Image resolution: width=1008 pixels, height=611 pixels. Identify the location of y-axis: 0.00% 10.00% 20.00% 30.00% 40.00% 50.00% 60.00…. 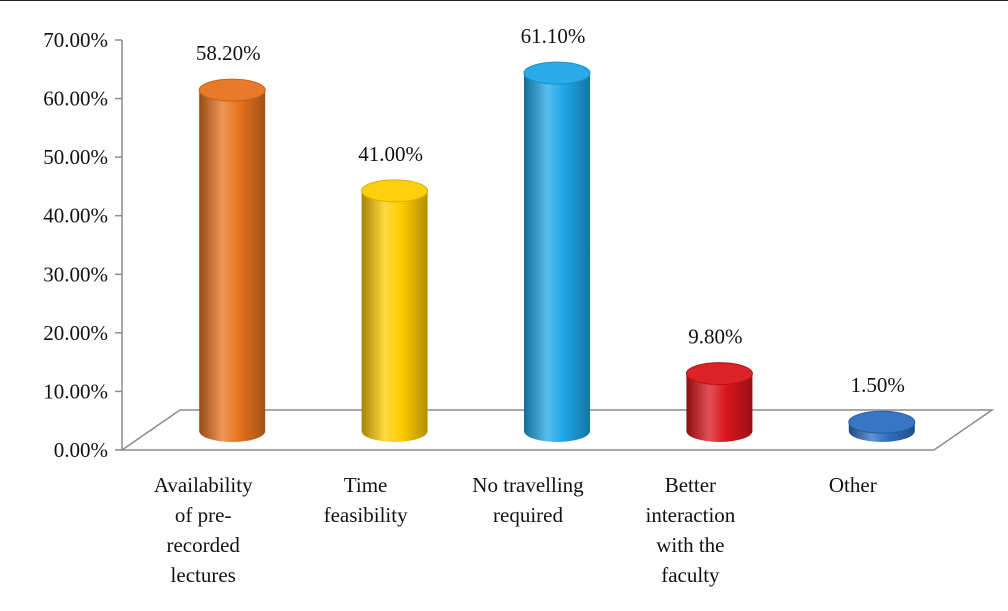
(83, 245).